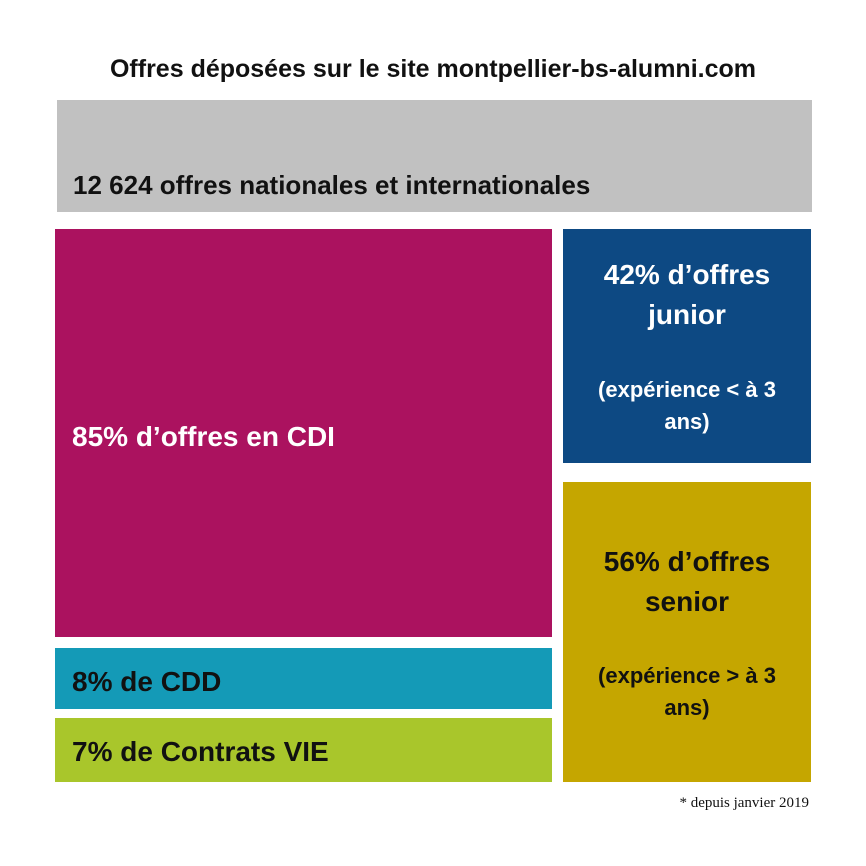 The width and height of the screenshot is (866, 866). I want to click on senior-note-line1: (expérience > à 3, so click(687, 675).